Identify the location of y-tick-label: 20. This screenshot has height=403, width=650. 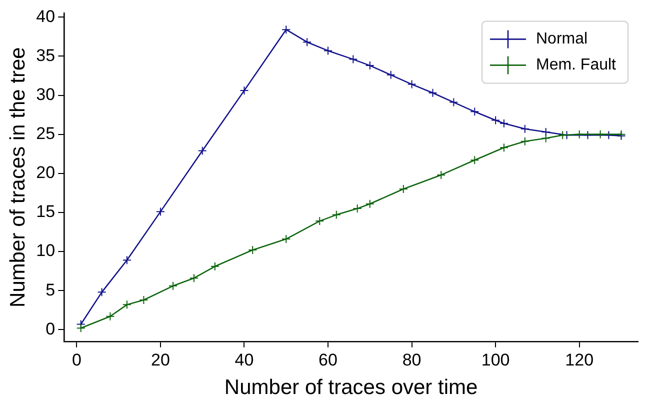
(46, 172).